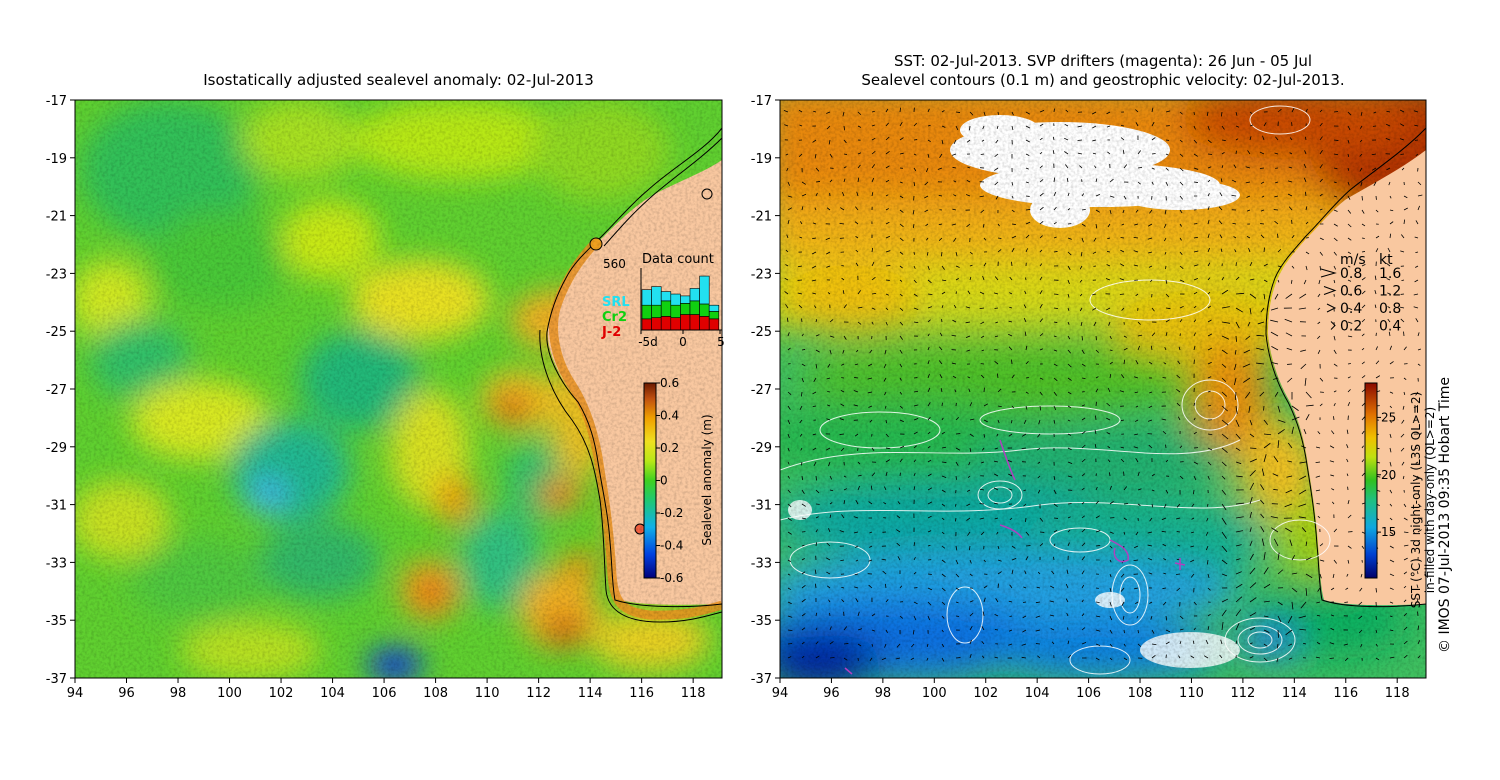 This screenshot has height=780, width=1500. Describe the element at coordinates (56, 159) in the screenshot. I see `left-panel-ytick-label: -19` at that location.